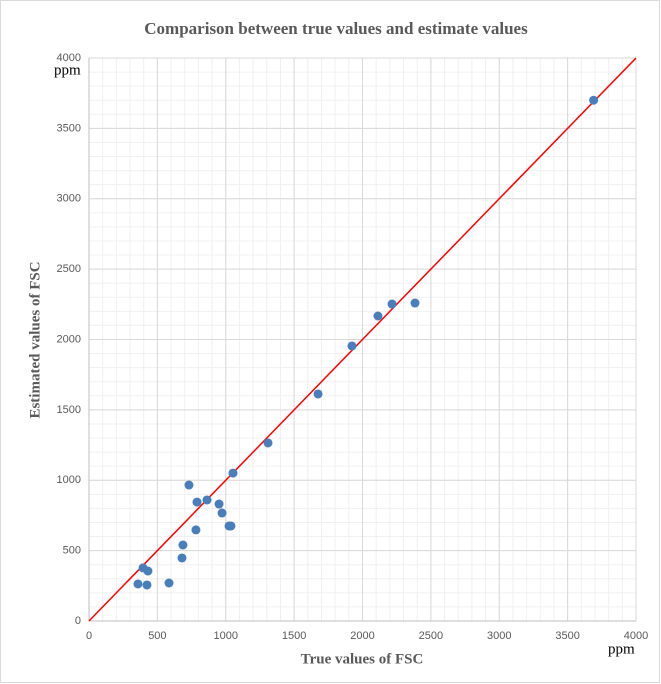  What do you see at coordinates (67, 70) in the screenshot?
I see `y-unit: ppm` at bounding box center [67, 70].